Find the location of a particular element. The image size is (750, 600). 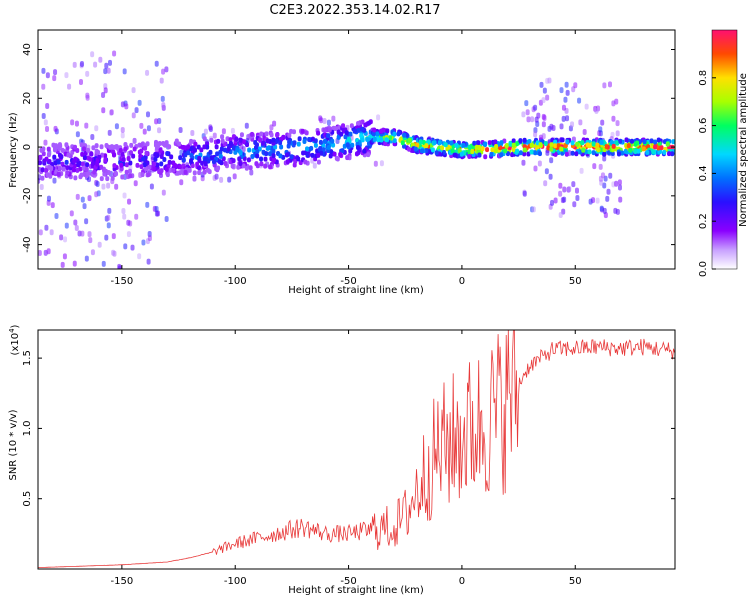

colorbar-gradient is located at coordinates (724, 149).